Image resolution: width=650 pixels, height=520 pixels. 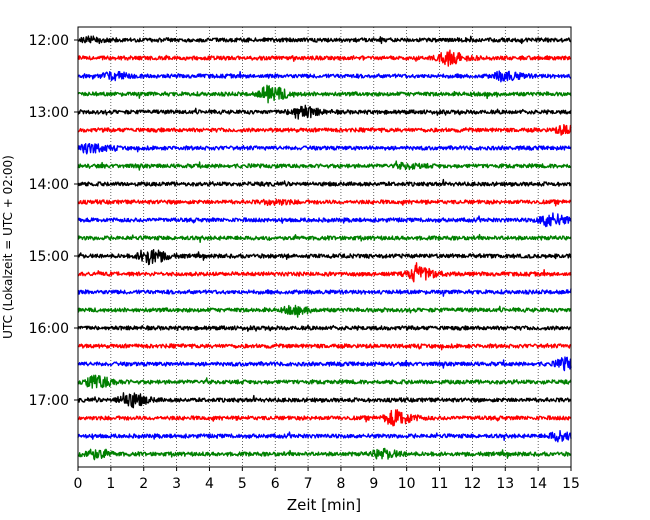 What do you see at coordinates (78, 484) in the screenshot?
I see `x-tick-label: 0` at bounding box center [78, 484].